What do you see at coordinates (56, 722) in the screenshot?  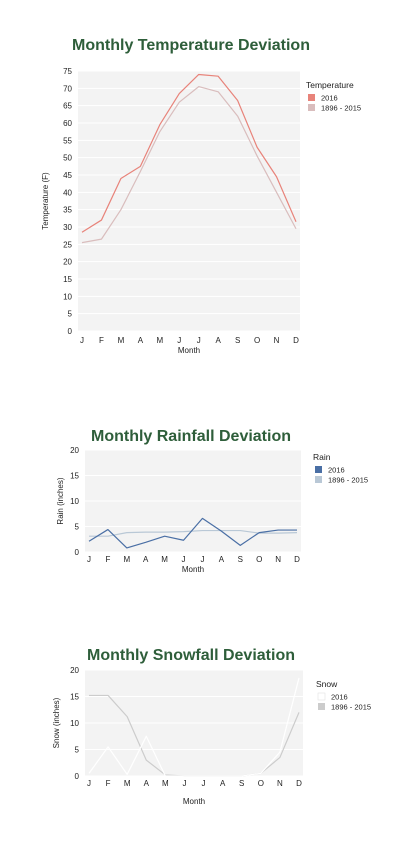 I see `y-axis-label: Snow (inches)` at bounding box center [56, 722].